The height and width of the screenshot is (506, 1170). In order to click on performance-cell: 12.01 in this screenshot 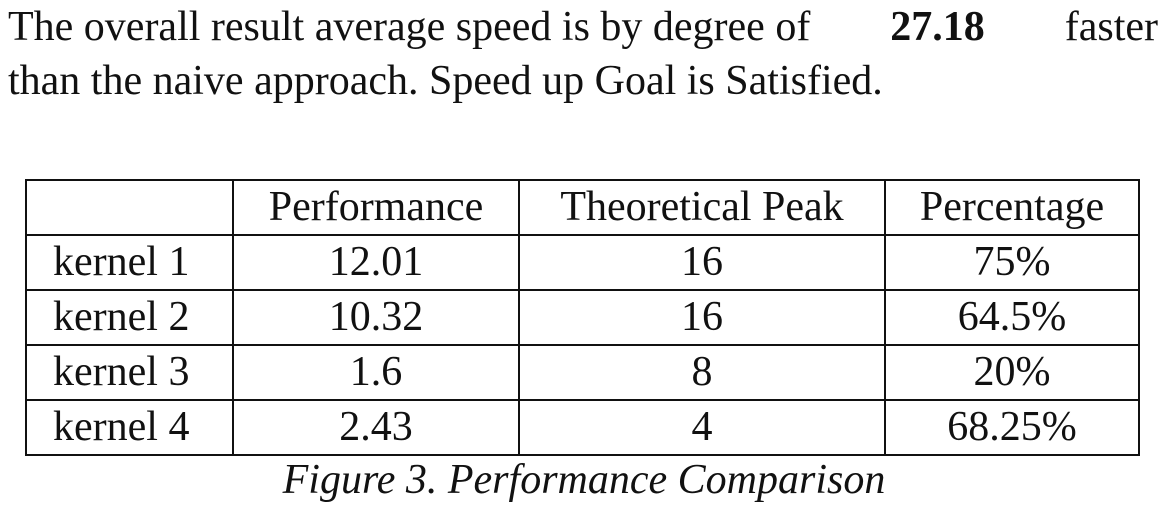, I will do `click(376, 262)`.